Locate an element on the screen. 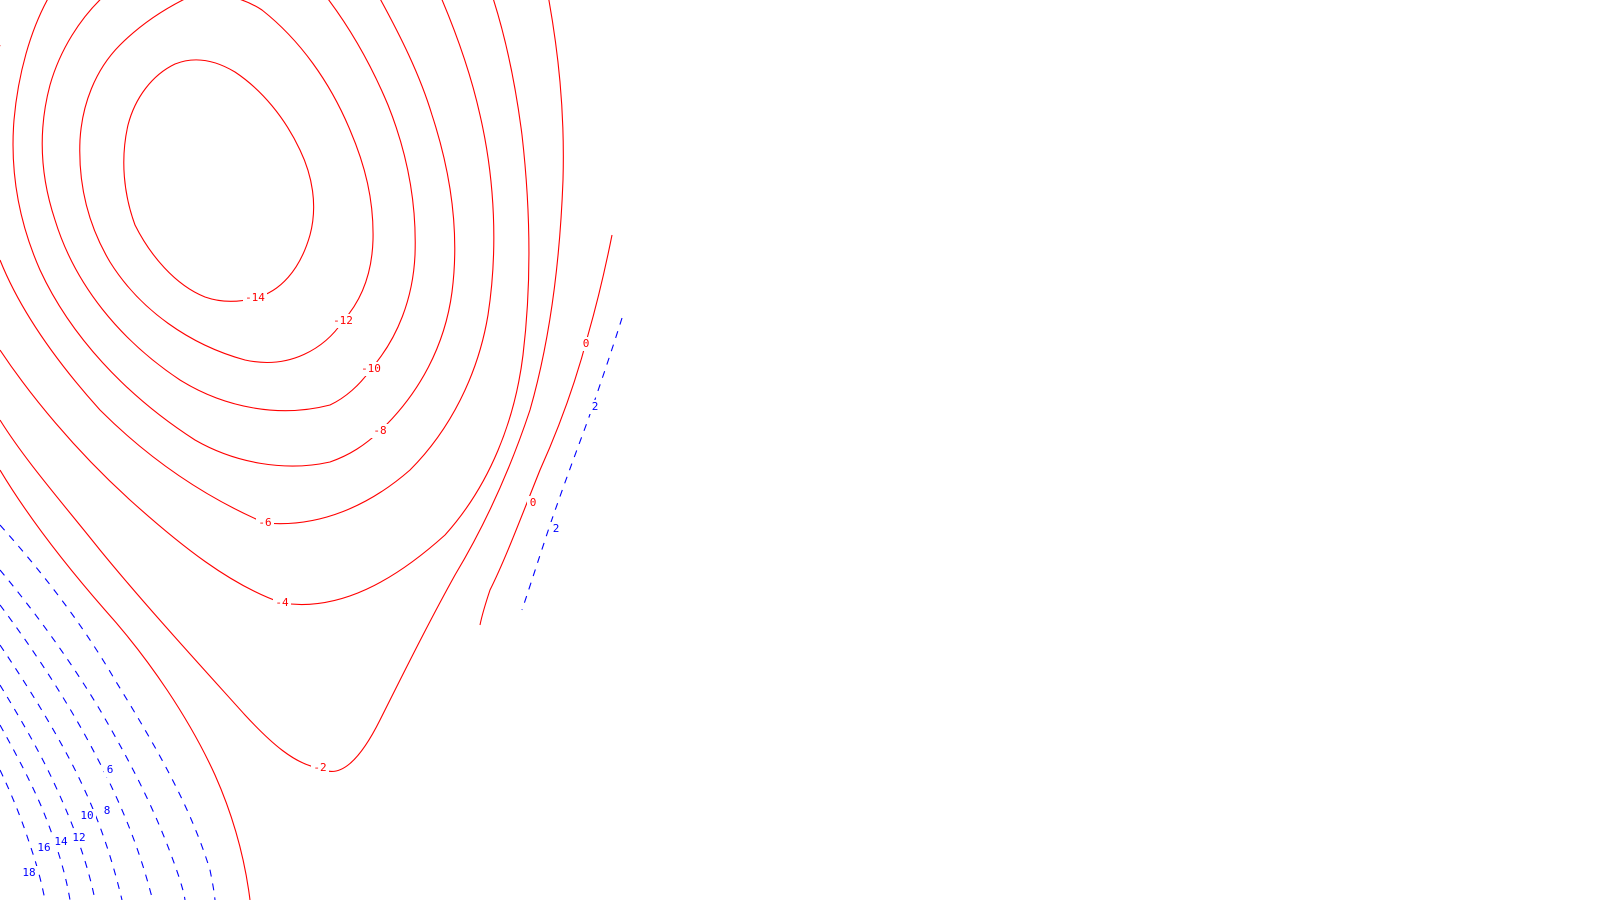 The width and height of the screenshot is (1600, 900). label-neg12: -12 is located at coordinates (343, 321).